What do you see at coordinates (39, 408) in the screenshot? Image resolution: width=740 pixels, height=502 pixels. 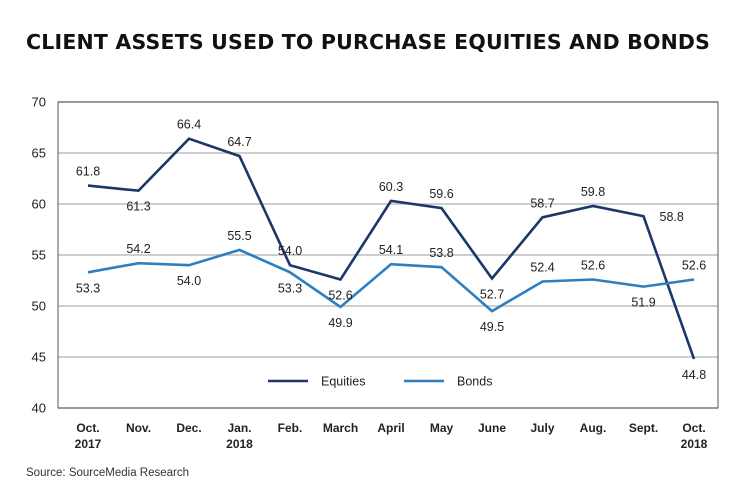 I see `y-tick-label: 40` at bounding box center [39, 408].